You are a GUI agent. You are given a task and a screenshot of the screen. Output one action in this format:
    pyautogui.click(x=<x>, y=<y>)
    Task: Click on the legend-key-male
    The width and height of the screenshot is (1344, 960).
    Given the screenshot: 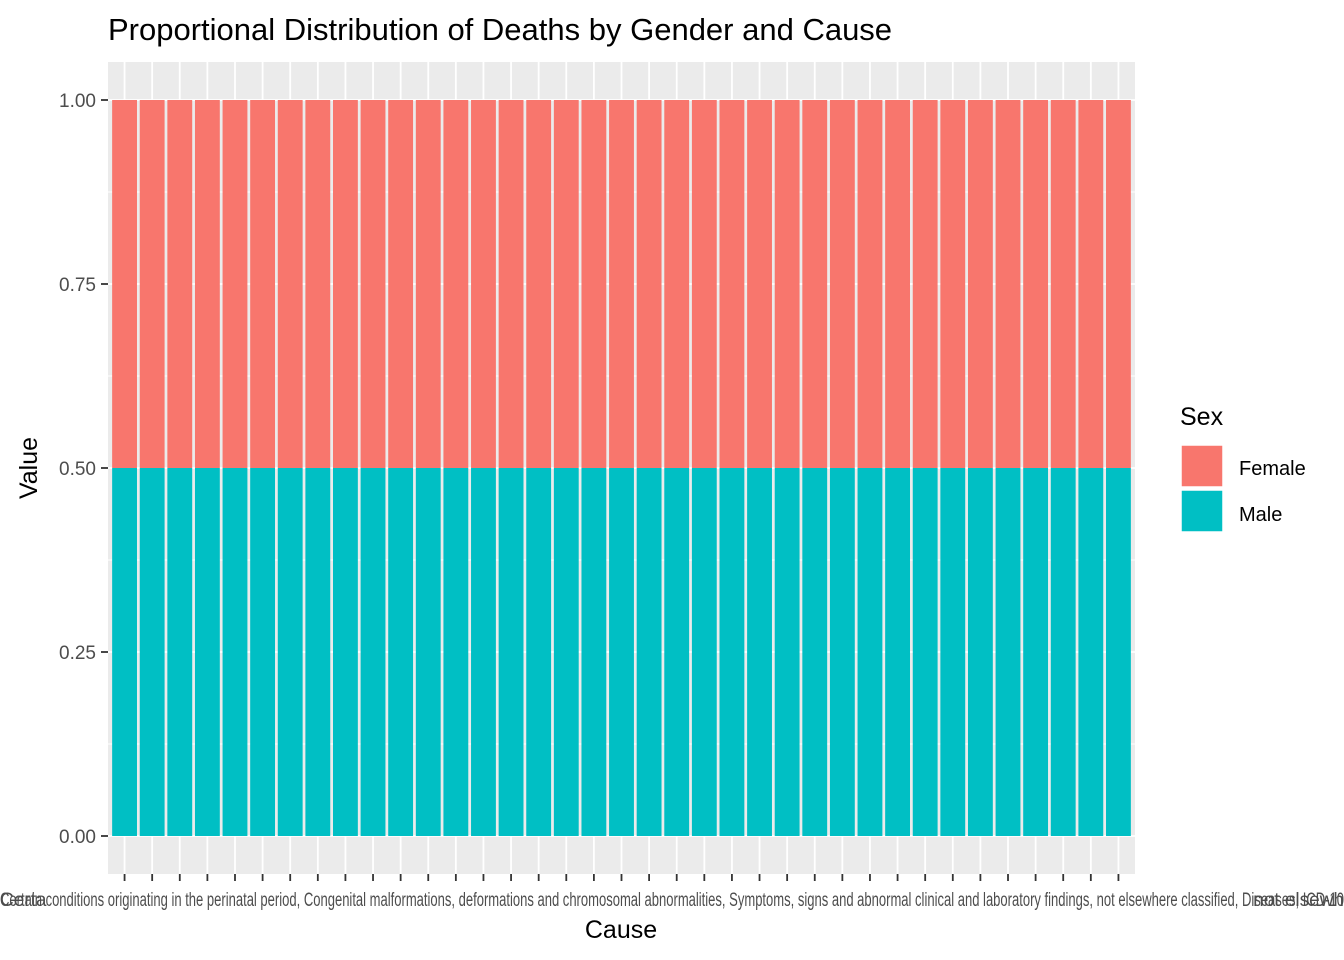 What is the action you would take?
    pyautogui.click(x=1202, y=511)
    